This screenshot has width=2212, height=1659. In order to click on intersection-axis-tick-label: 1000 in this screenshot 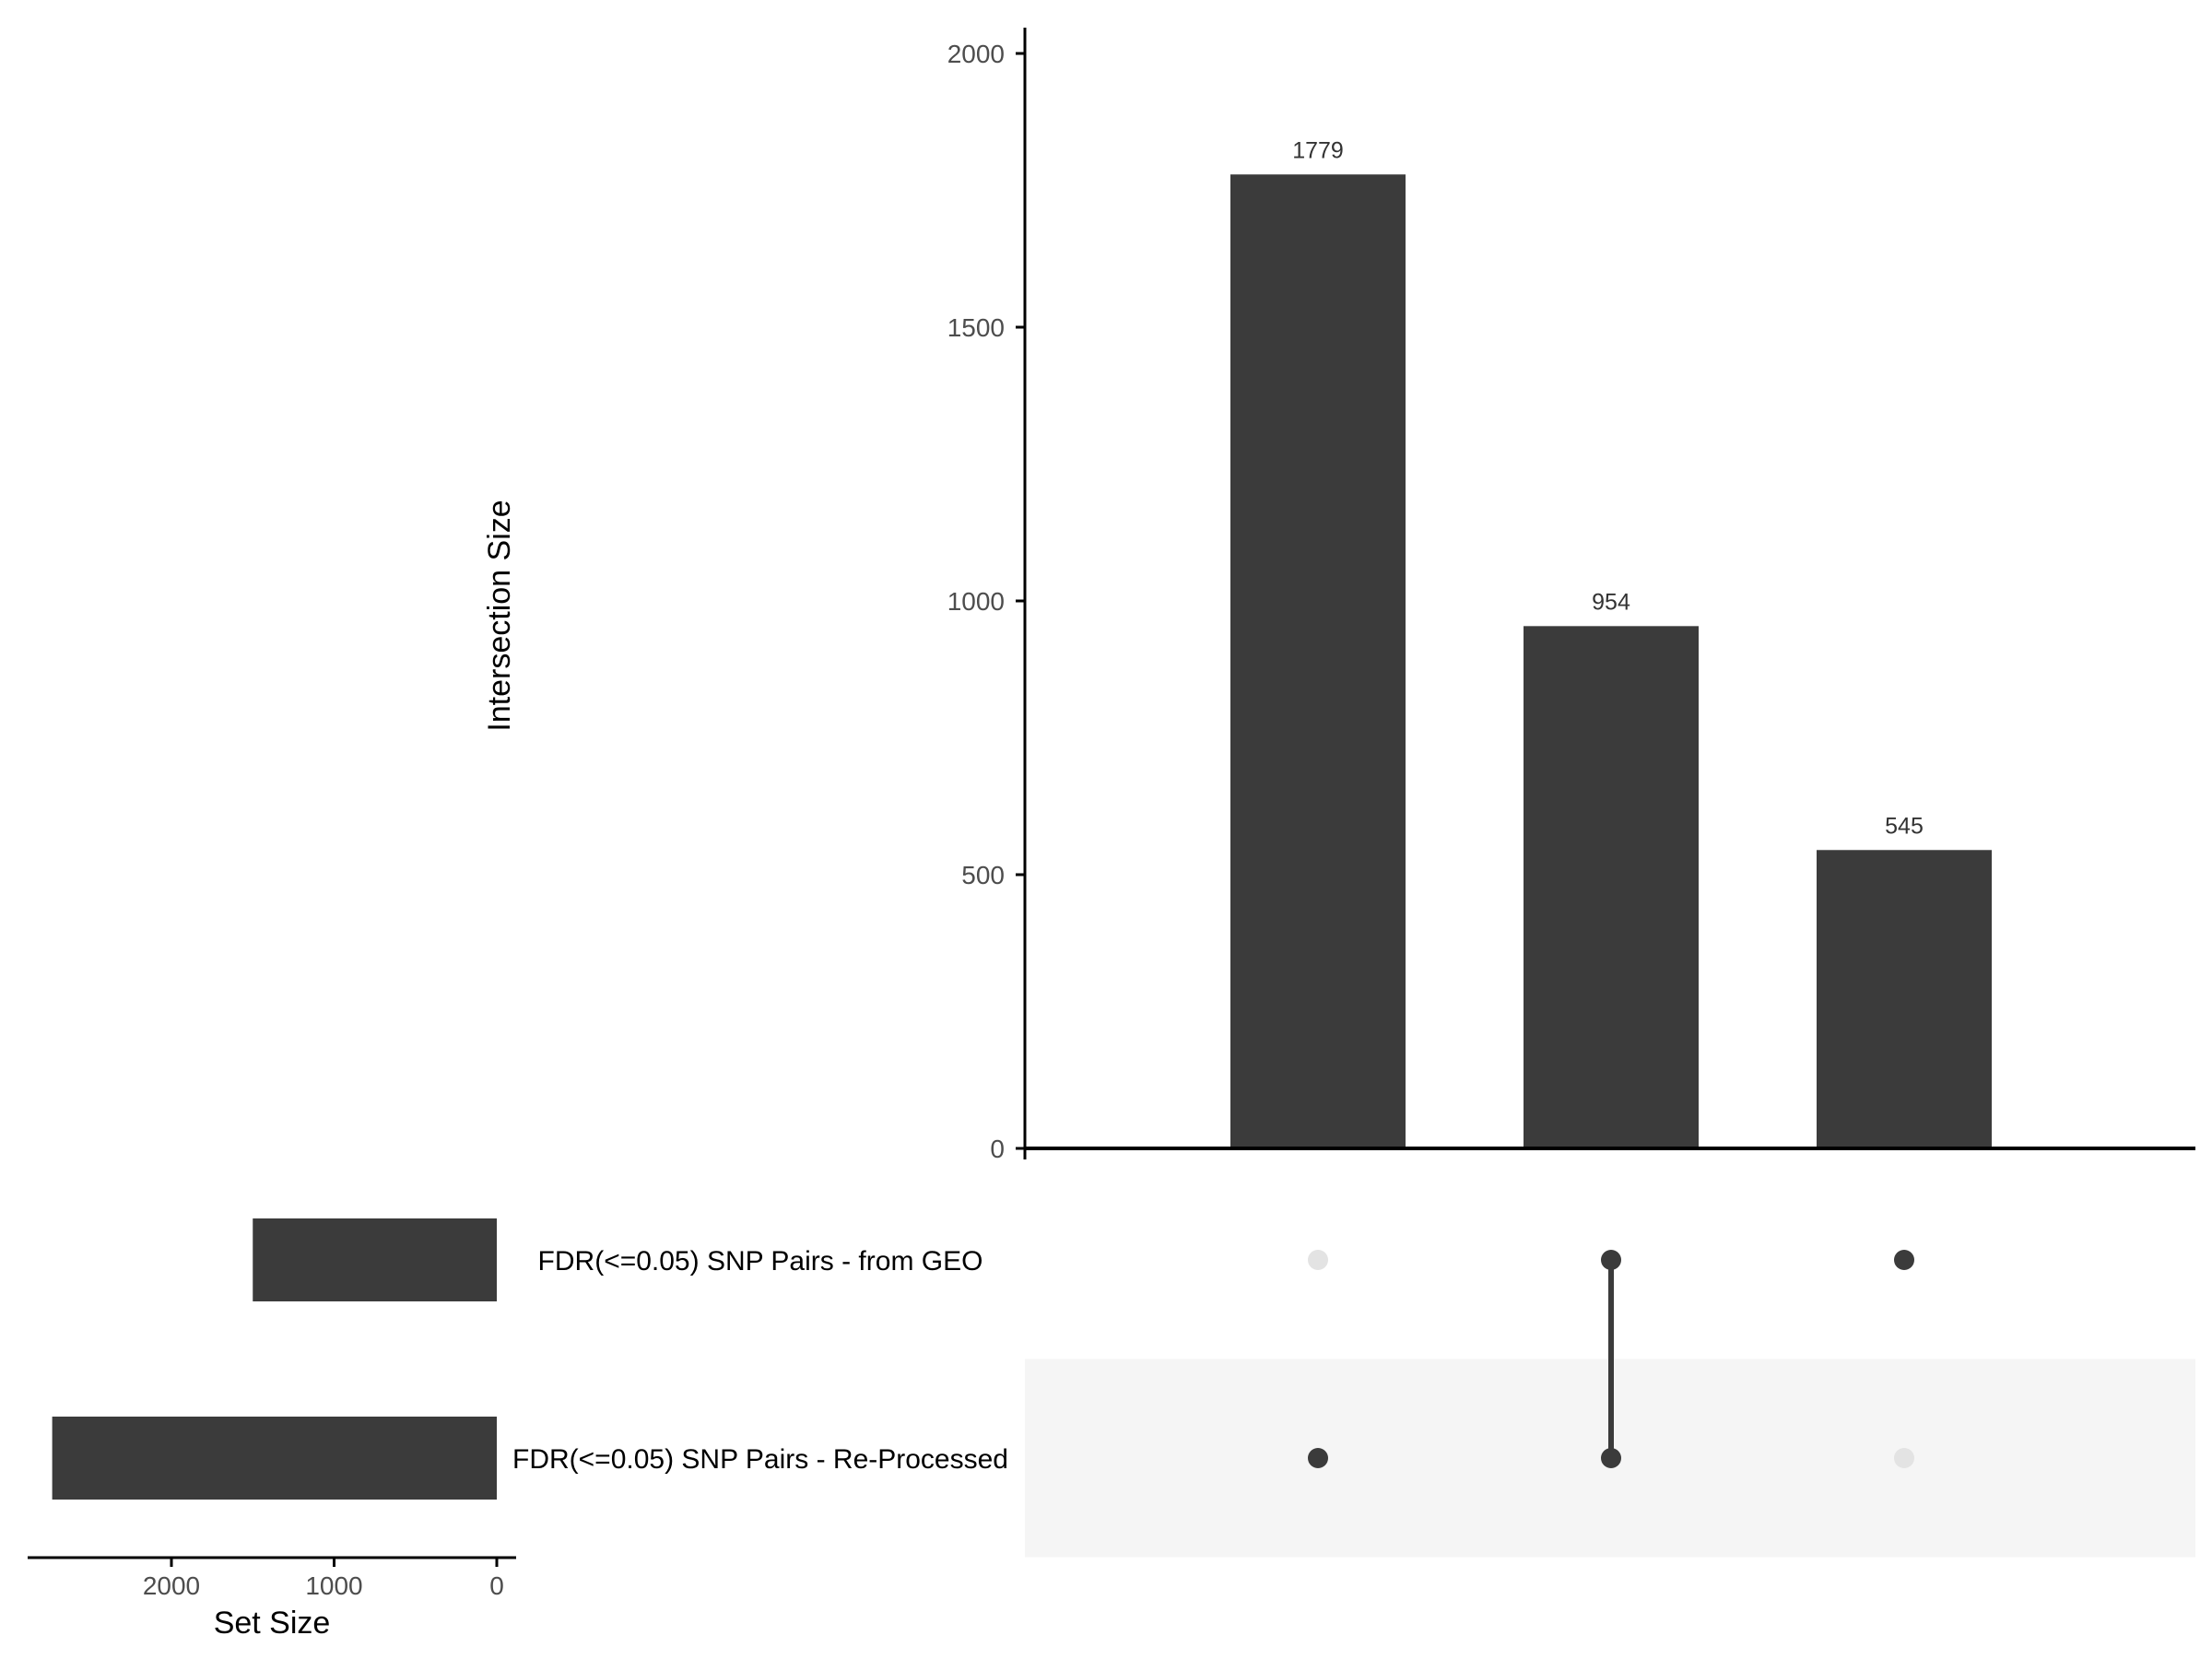, I will do `click(976, 601)`.